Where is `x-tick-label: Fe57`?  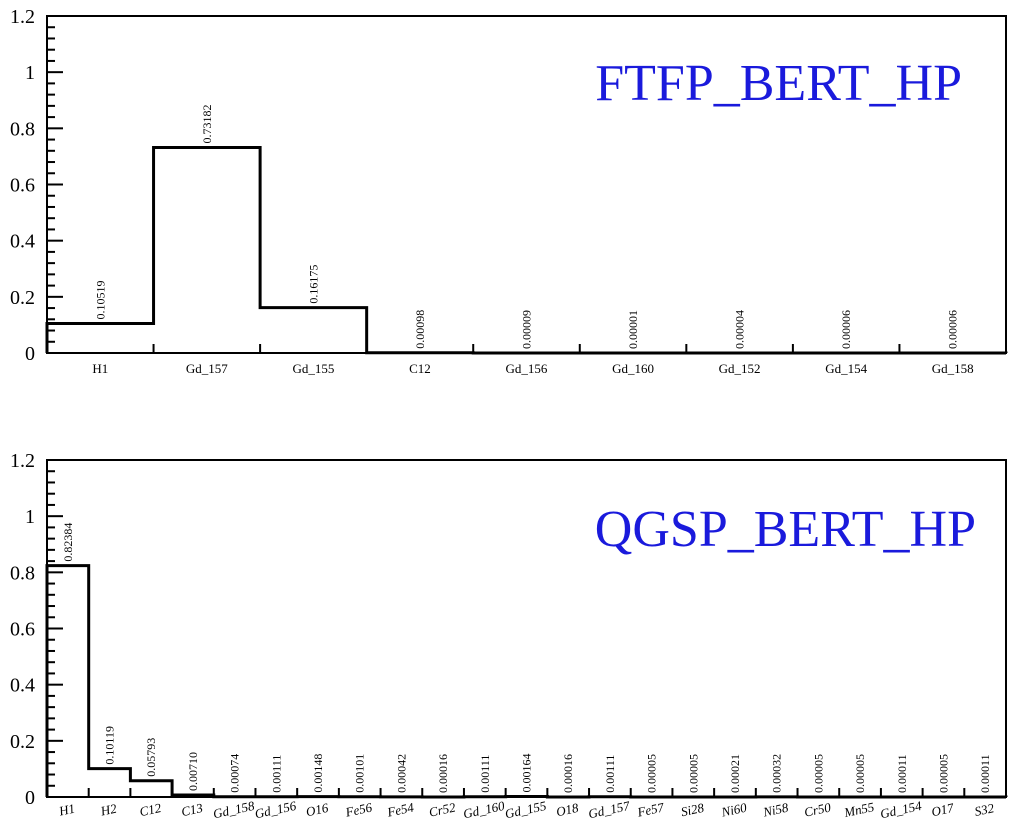 x-tick-label: Fe57 is located at coordinates (650, 809).